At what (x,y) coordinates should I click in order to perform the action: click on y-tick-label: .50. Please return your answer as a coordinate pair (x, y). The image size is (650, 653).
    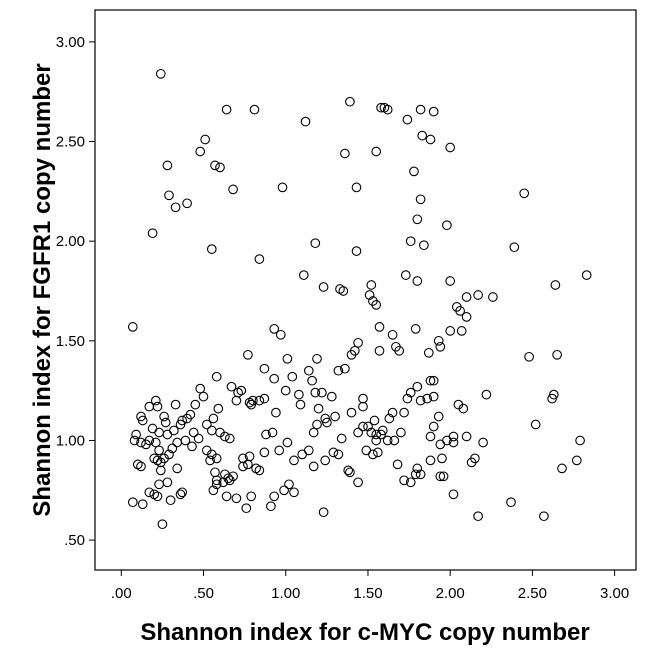
    Looking at the image, I should click on (74, 540).